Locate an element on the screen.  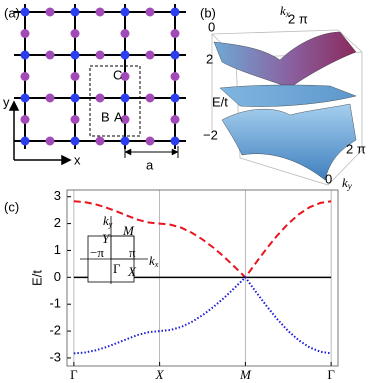
axis-label: kx is located at coordinates (285, 11).